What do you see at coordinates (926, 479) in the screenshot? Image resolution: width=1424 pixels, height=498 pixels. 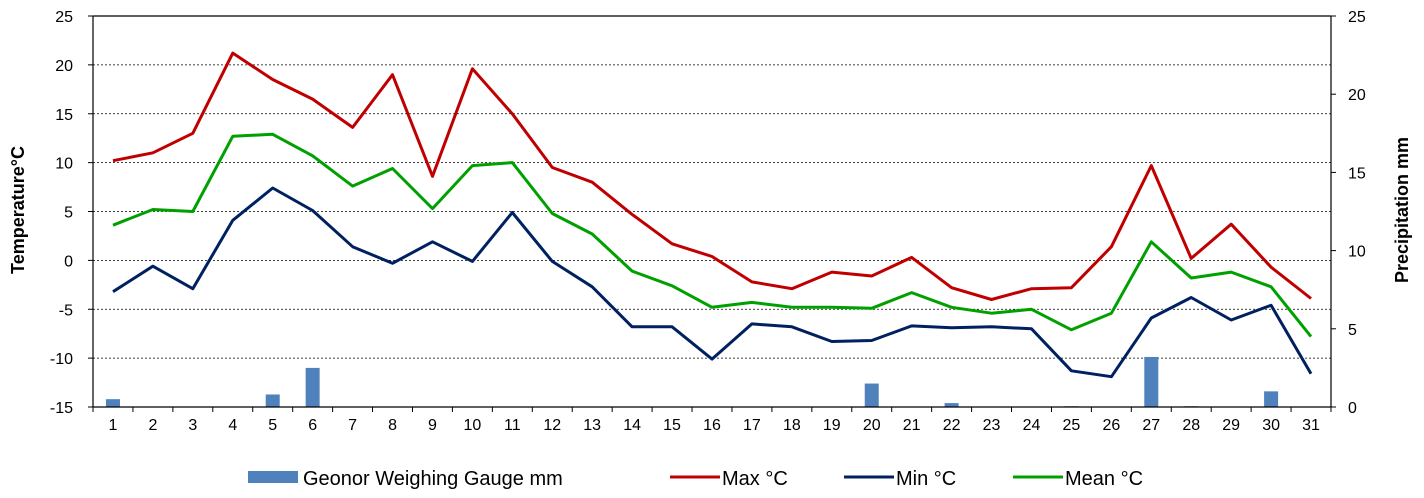 I see `legend-label-min: Min °C` at bounding box center [926, 479].